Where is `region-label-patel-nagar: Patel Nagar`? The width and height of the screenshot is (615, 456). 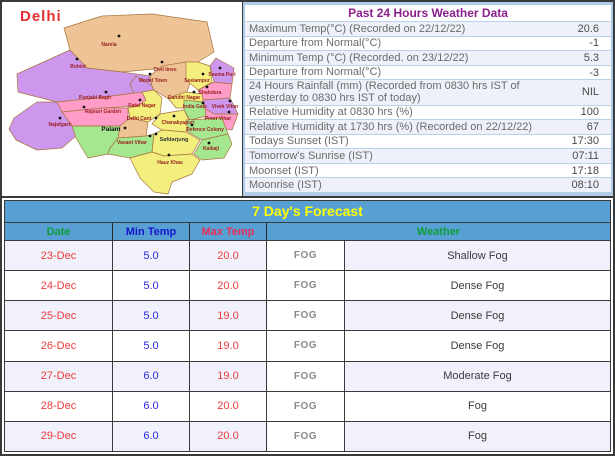 region-label-patel-nagar: Patel Nagar is located at coordinates (142, 106).